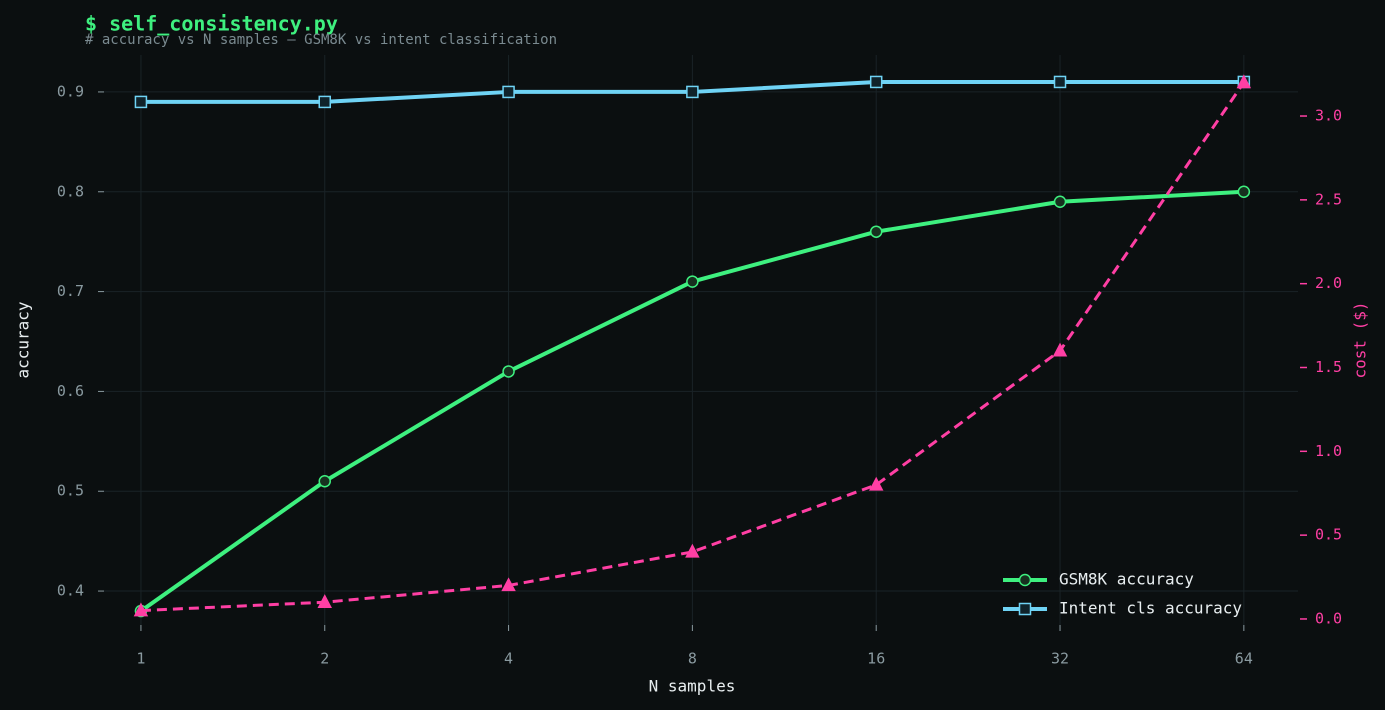 This screenshot has height=710, width=1385. Describe the element at coordinates (70, 291) in the screenshot. I see `y-tick-label: 0.7` at that location.